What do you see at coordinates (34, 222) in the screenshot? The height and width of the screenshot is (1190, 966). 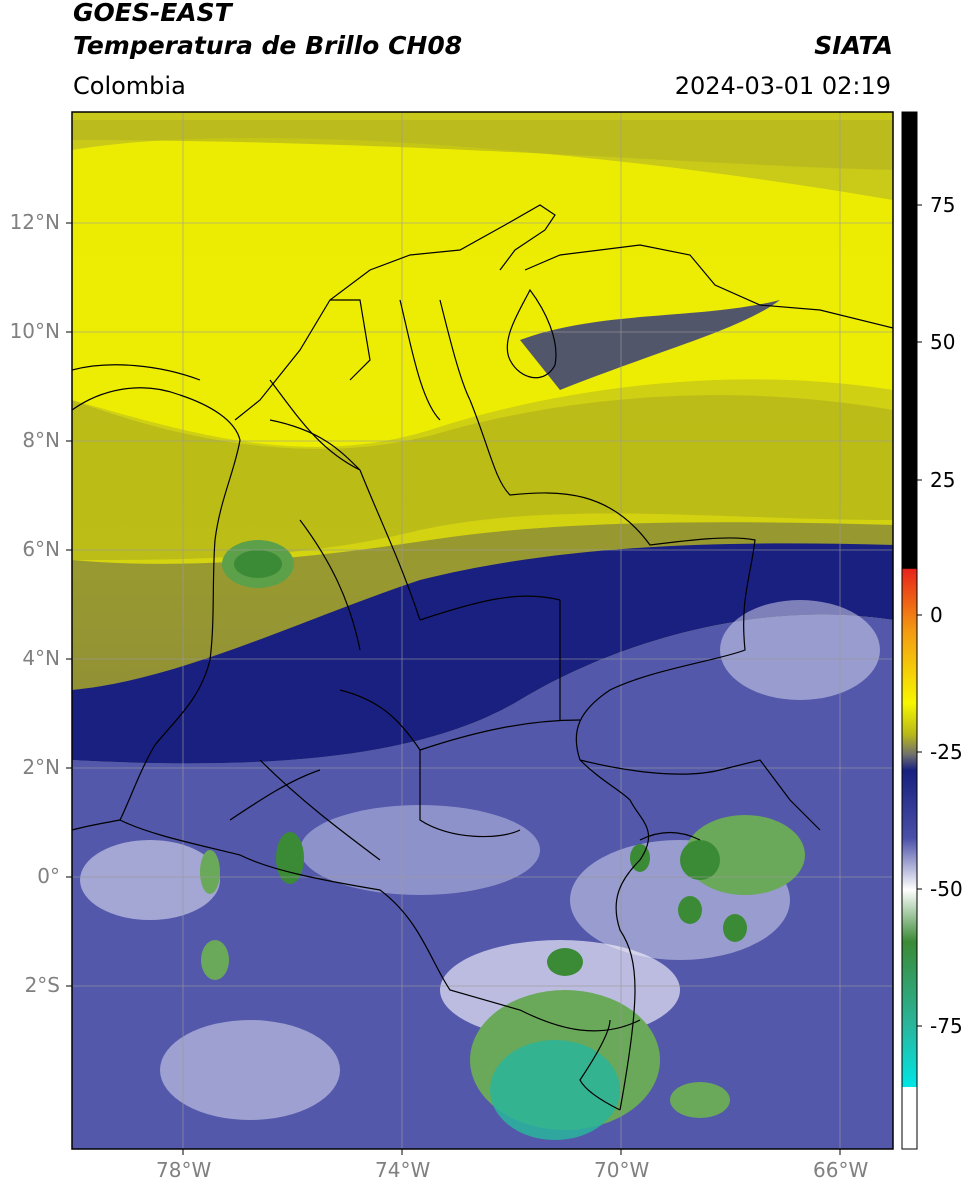 I see `lat-tick-label: 12°N` at bounding box center [34, 222].